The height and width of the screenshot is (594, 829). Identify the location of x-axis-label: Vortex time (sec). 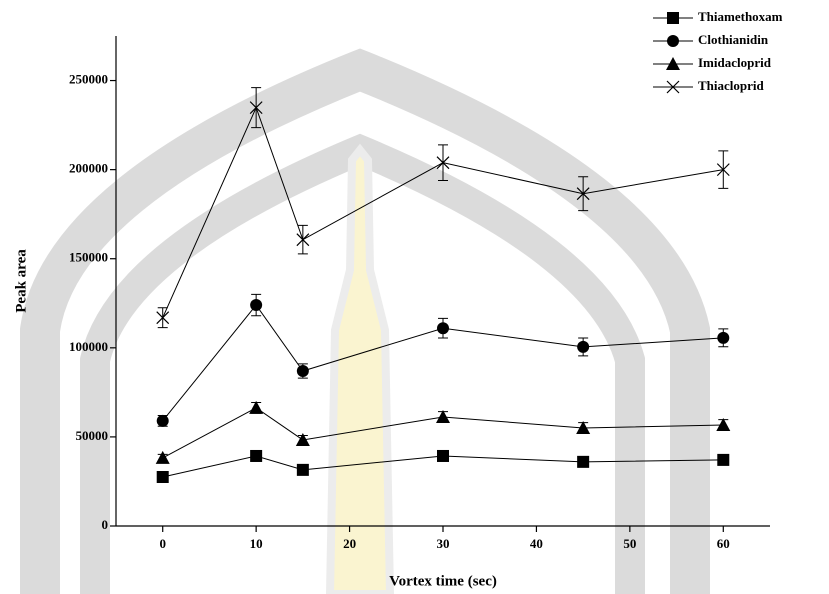
(443, 581).